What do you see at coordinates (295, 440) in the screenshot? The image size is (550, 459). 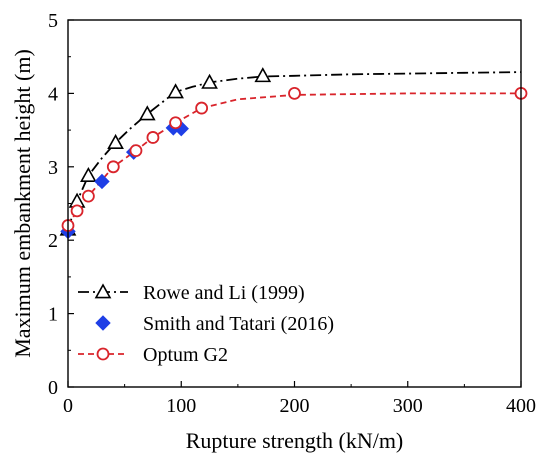 I see `x-axis-title: Rupture strength (kN/m)` at bounding box center [295, 440].